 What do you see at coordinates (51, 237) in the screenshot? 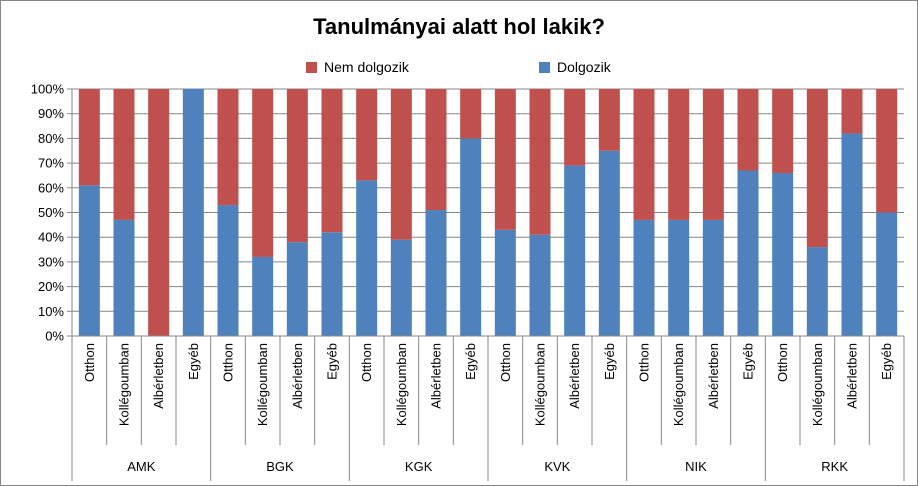
I see `y-tick-label: 40%` at bounding box center [51, 237].